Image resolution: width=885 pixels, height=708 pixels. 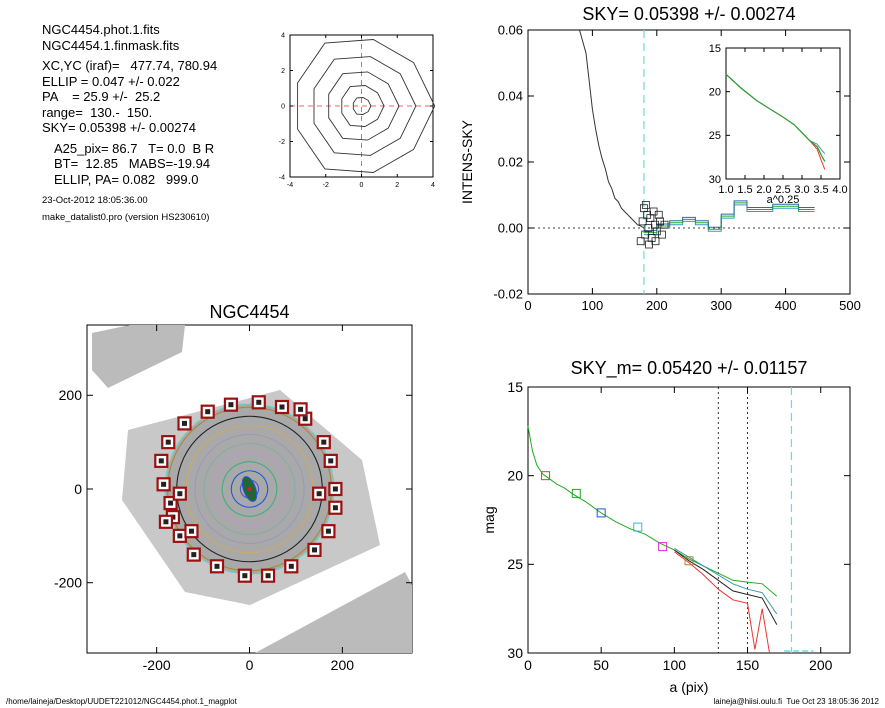 What do you see at coordinates (515, 564) in the screenshot?
I see `mag-ytick-label: 25` at bounding box center [515, 564].